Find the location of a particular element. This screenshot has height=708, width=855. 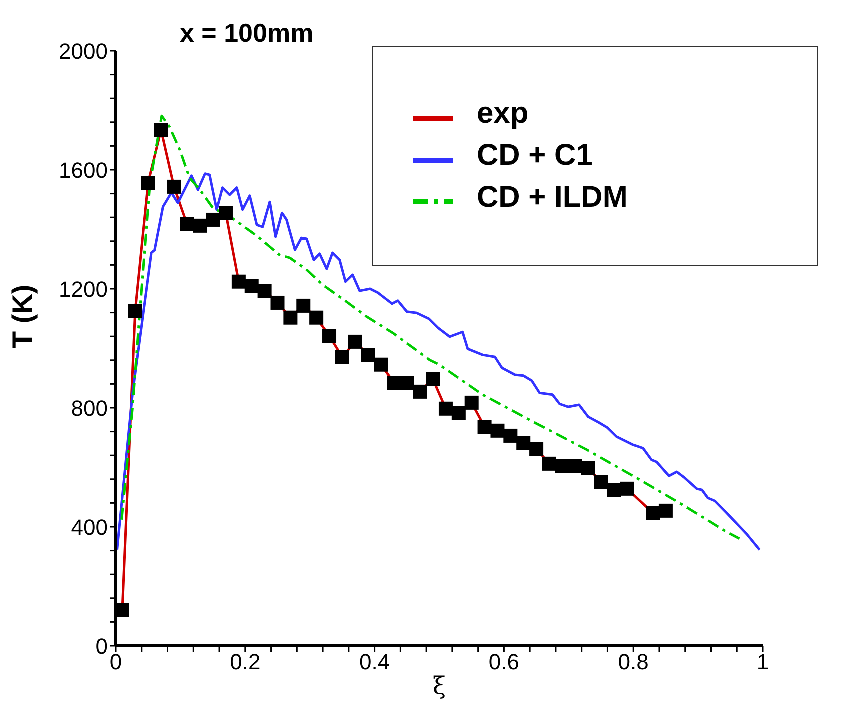

legend-label: CD + ILDM is located at coordinates (552, 197).